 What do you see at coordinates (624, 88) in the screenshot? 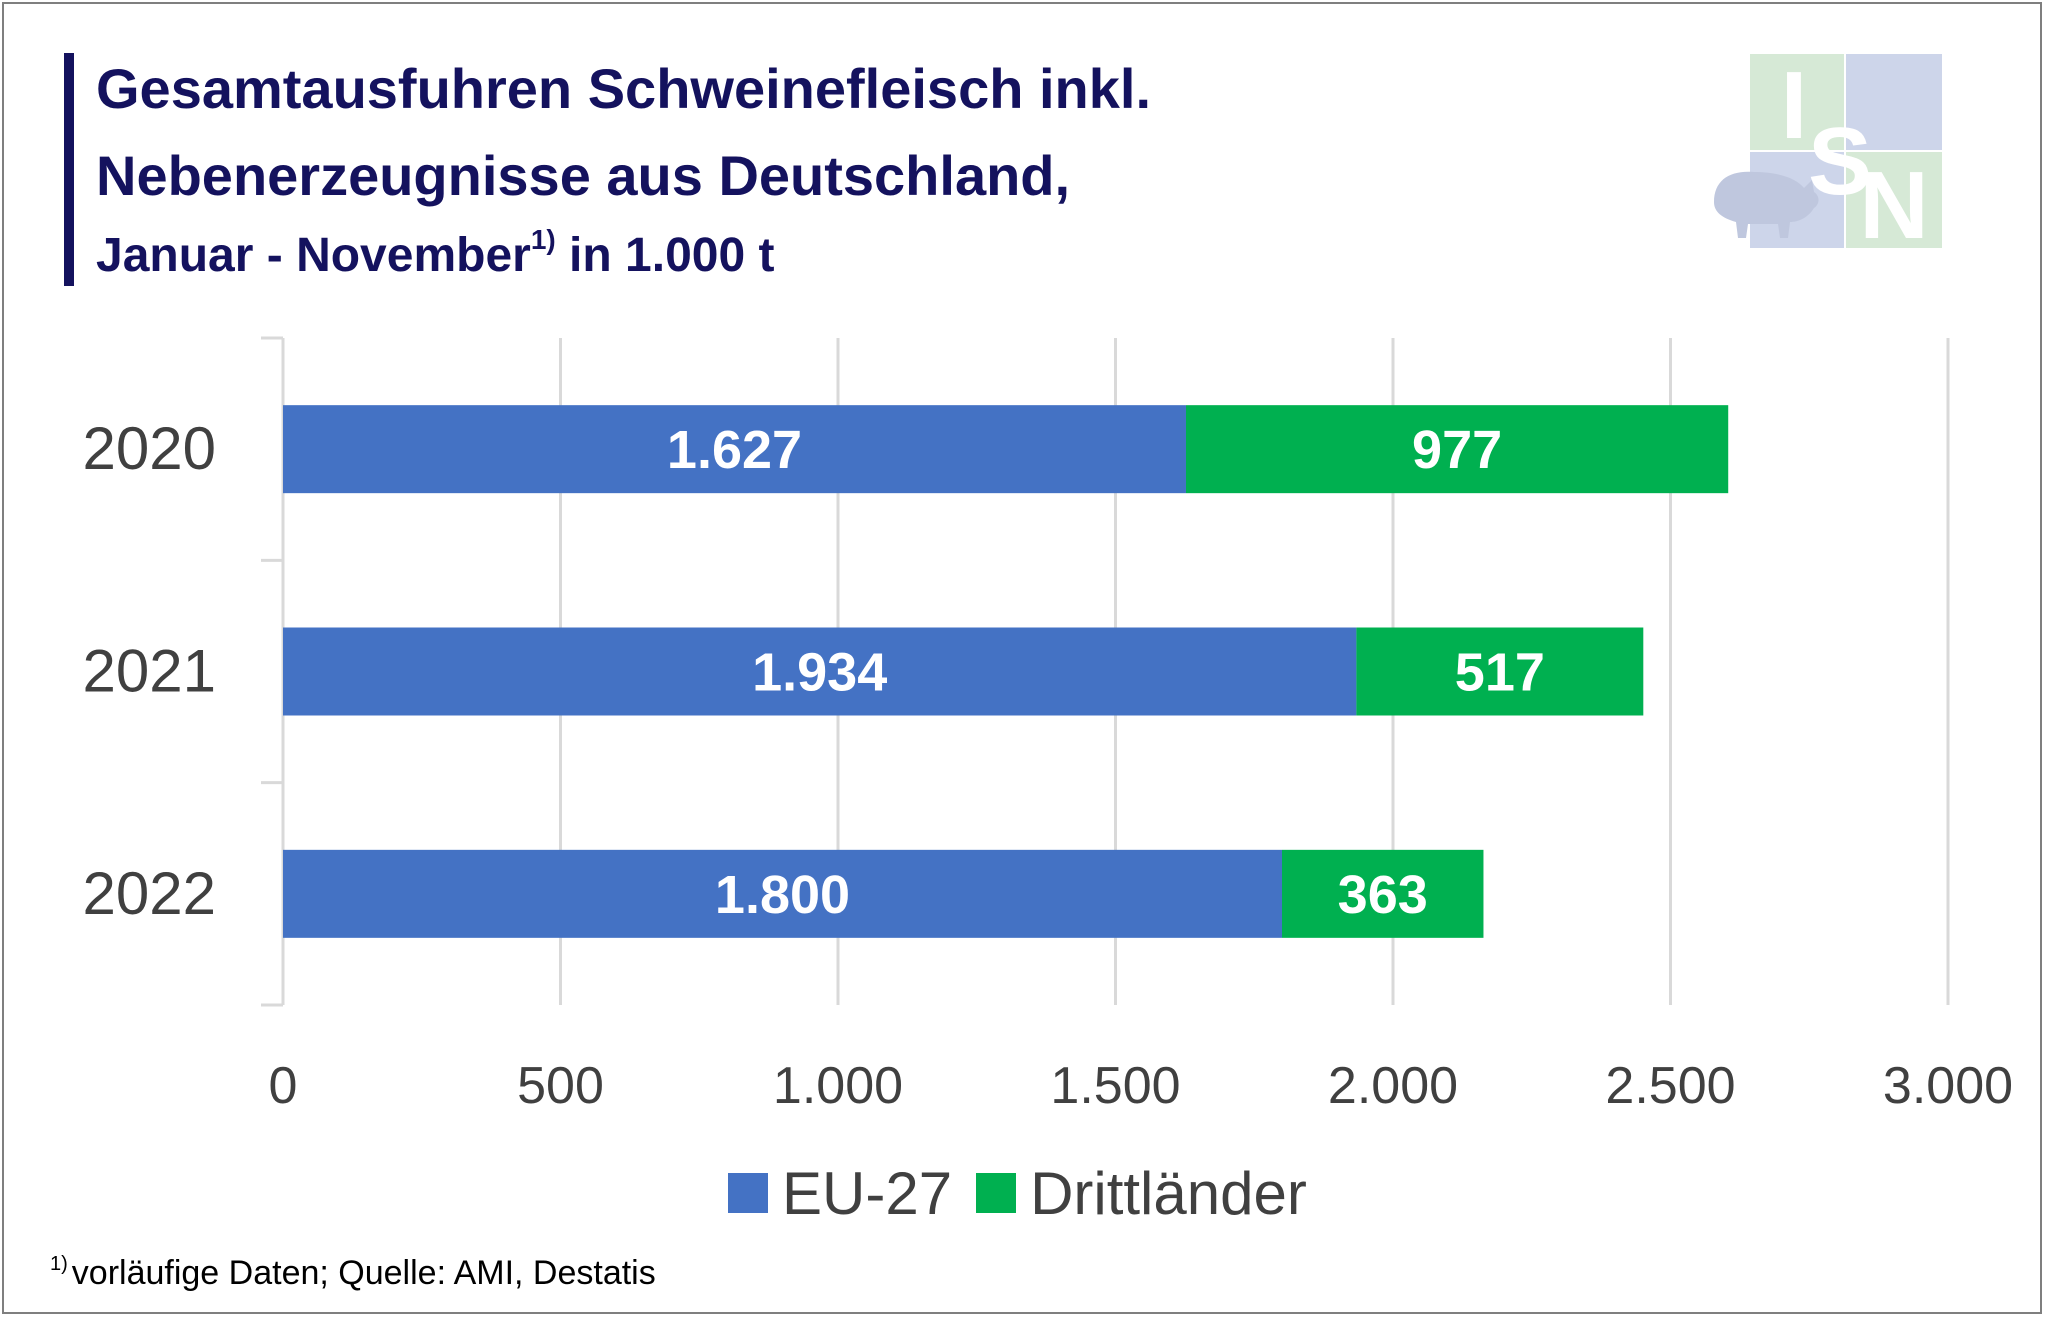
I see `chart-title-line-1: Gesamtausfuhren Schweinefleisch inkl.` at bounding box center [624, 88].